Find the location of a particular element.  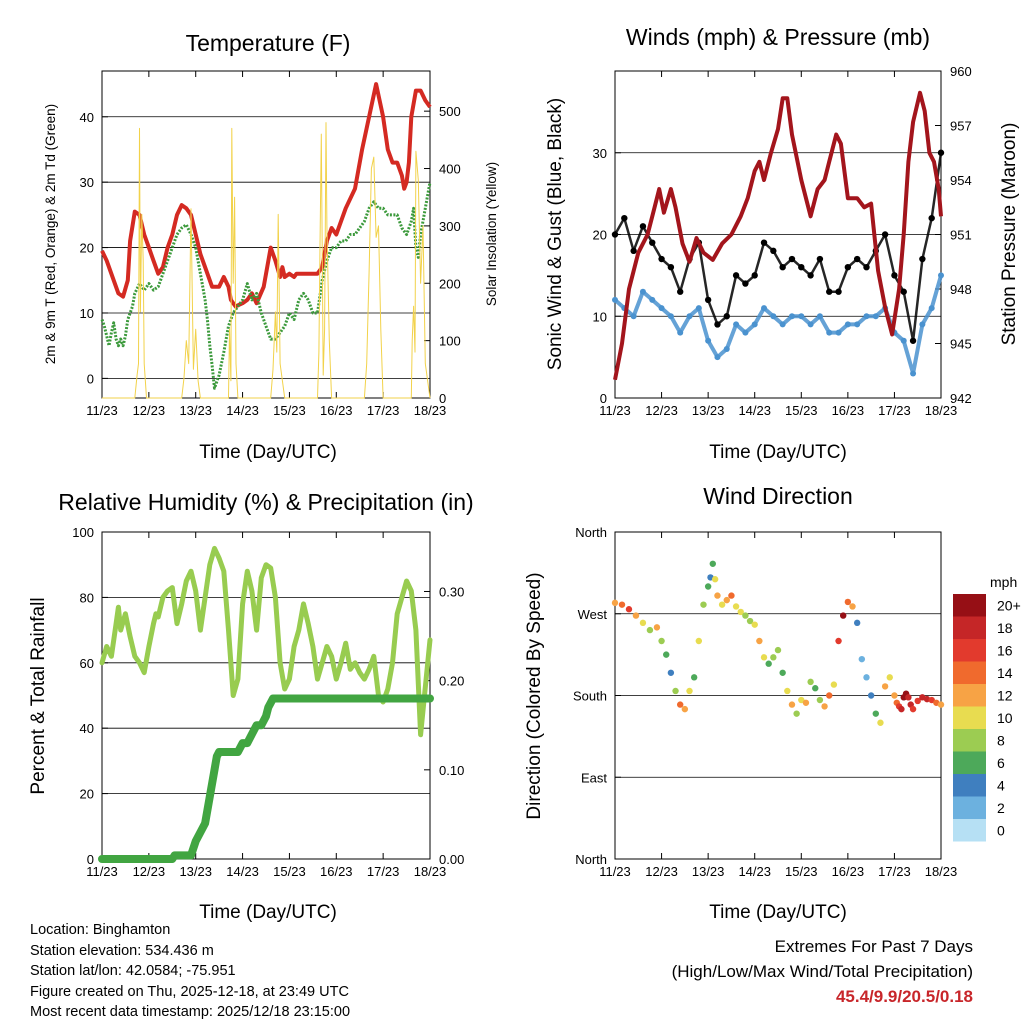

temperature-ytick-label: 0 is located at coordinates (90, 378).